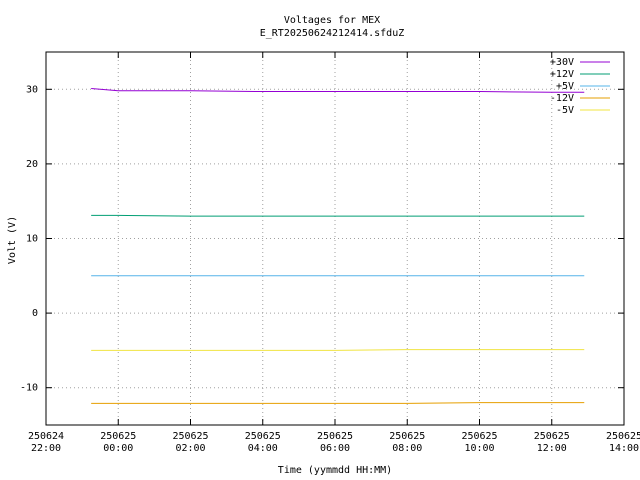 The image size is (640, 480). Describe the element at coordinates (118, 442) in the screenshot. I see `x-tick-label: 250625 00:00` at that location.